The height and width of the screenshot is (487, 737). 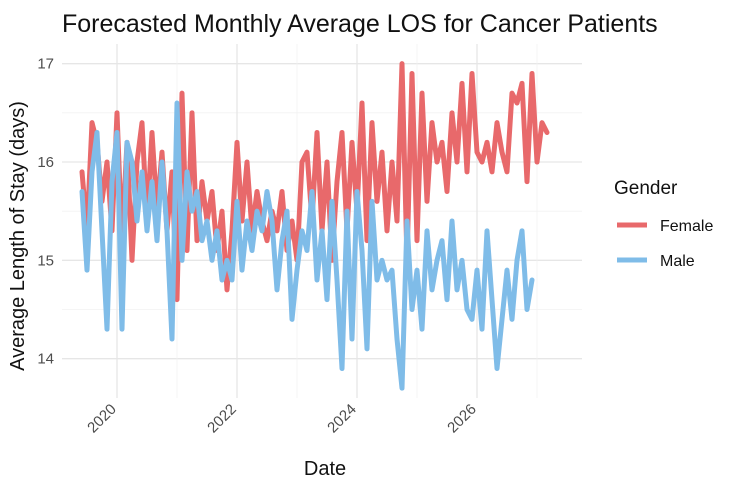 I want to click on legend-label-male: Male, so click(x=677, y=261).